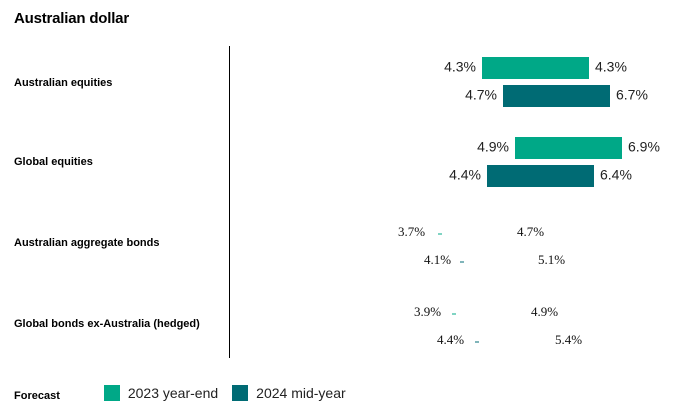 This screenshot has height=415, width=700. I want to click on legend-swatch-2024-mid-year, so click(240, 393).